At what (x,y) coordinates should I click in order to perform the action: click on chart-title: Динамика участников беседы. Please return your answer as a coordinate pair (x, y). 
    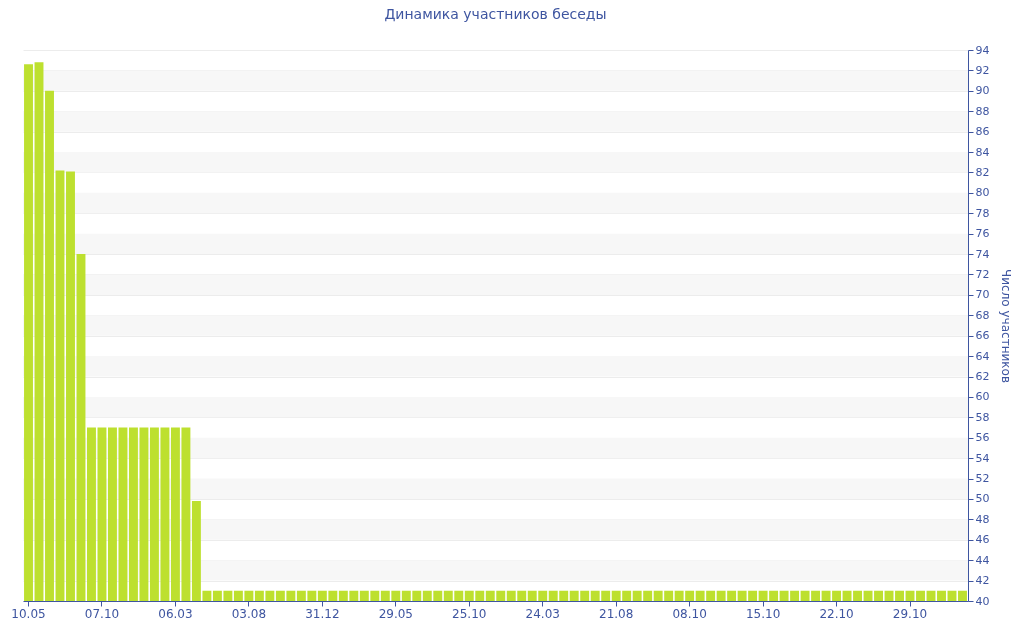
    Looking at the image, I should click on (495, 14).